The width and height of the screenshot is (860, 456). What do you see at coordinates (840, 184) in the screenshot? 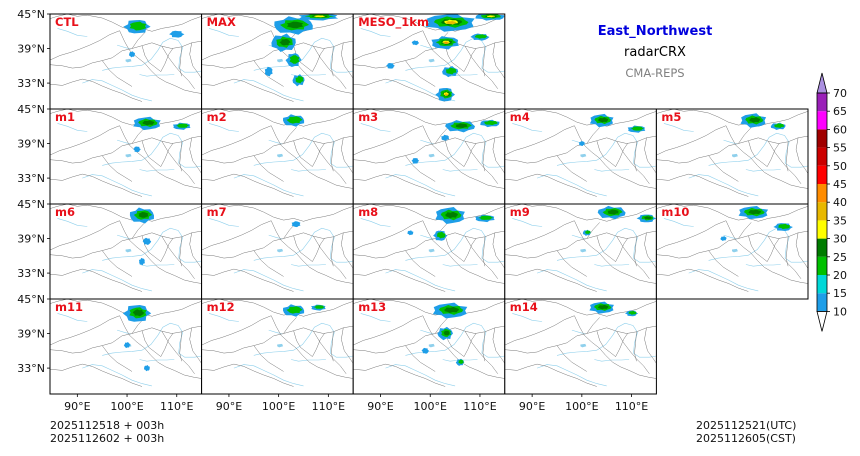
I see `colorbar-tick-label: 45` at bounding box center [840, 184].